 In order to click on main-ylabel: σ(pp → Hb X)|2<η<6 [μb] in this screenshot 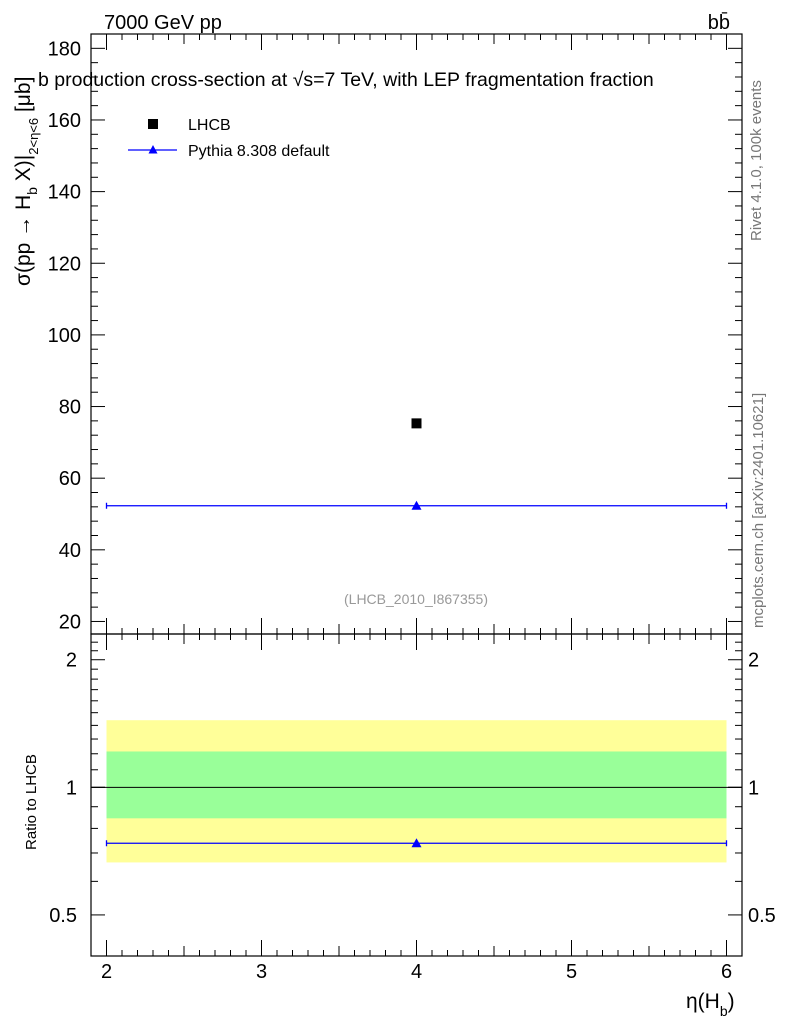, I will do `click(26, 181)`.